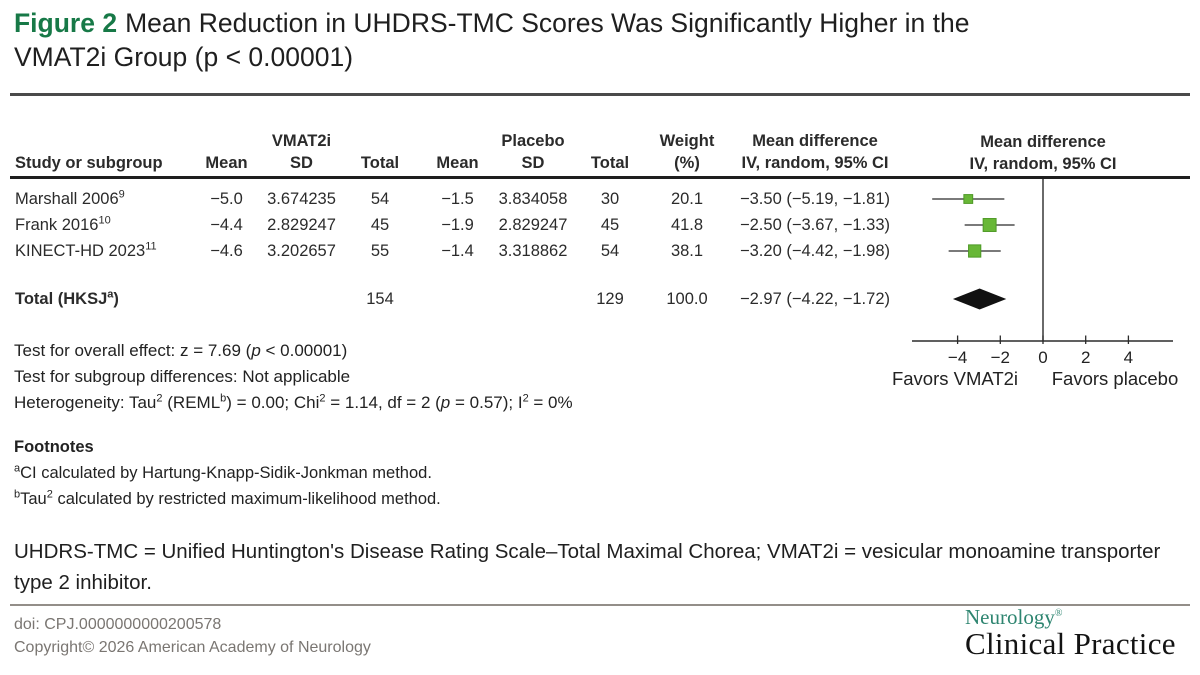 This screenshot has width=1200, height=675. What do you see at coordinates (1000, 357) in the screenshot?
I see `axis-tick-label: −2` at bounding box center [1000, 357].